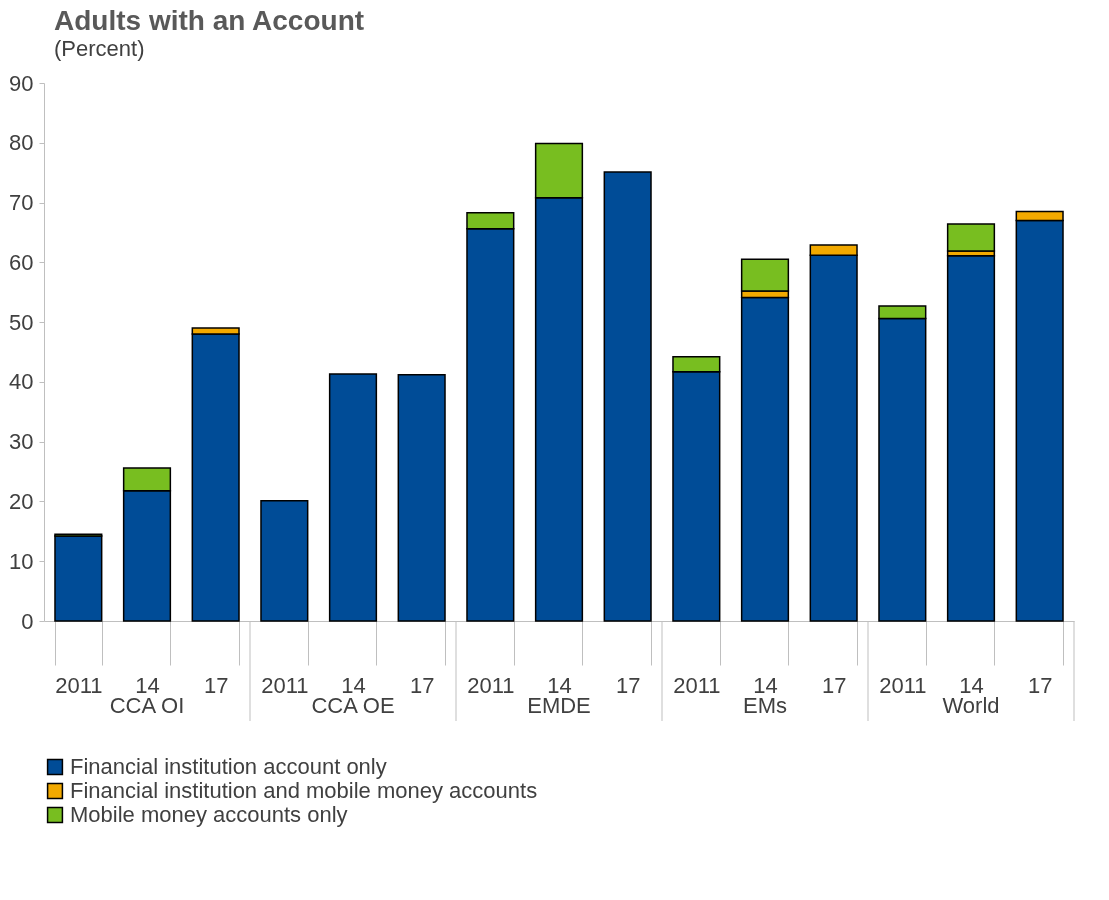 The image size is (1109, 900). Describe the element at coordinates (99, 48) in the screenshot. I see `chart-subtitle: (Percent)` at that location.